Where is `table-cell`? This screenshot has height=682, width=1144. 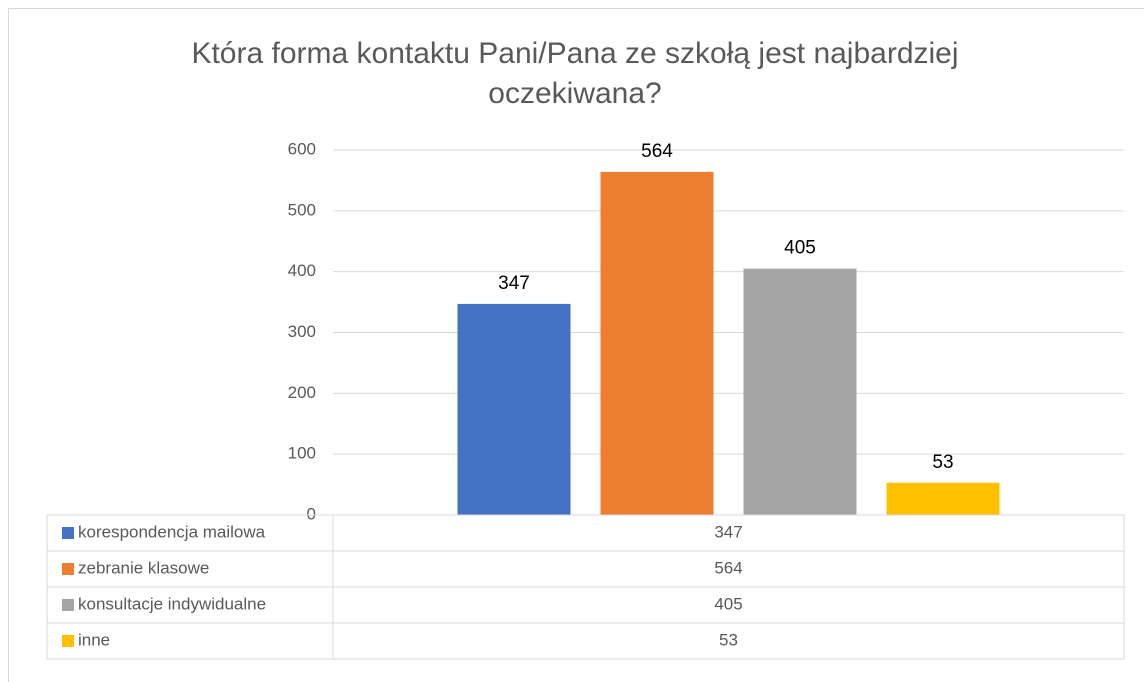 table-cell is located at coordinates (728, 641).